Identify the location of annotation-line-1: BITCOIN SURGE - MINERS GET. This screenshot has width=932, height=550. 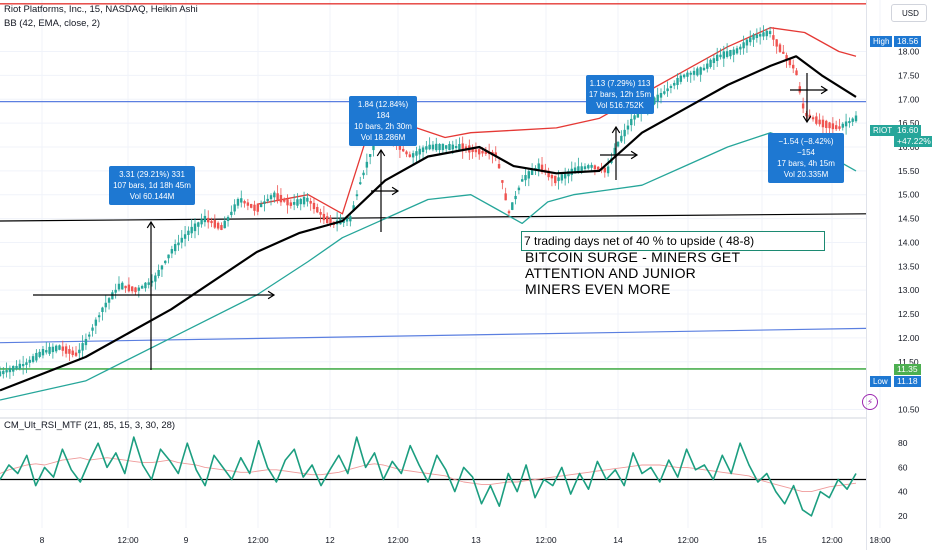
(633, 257).